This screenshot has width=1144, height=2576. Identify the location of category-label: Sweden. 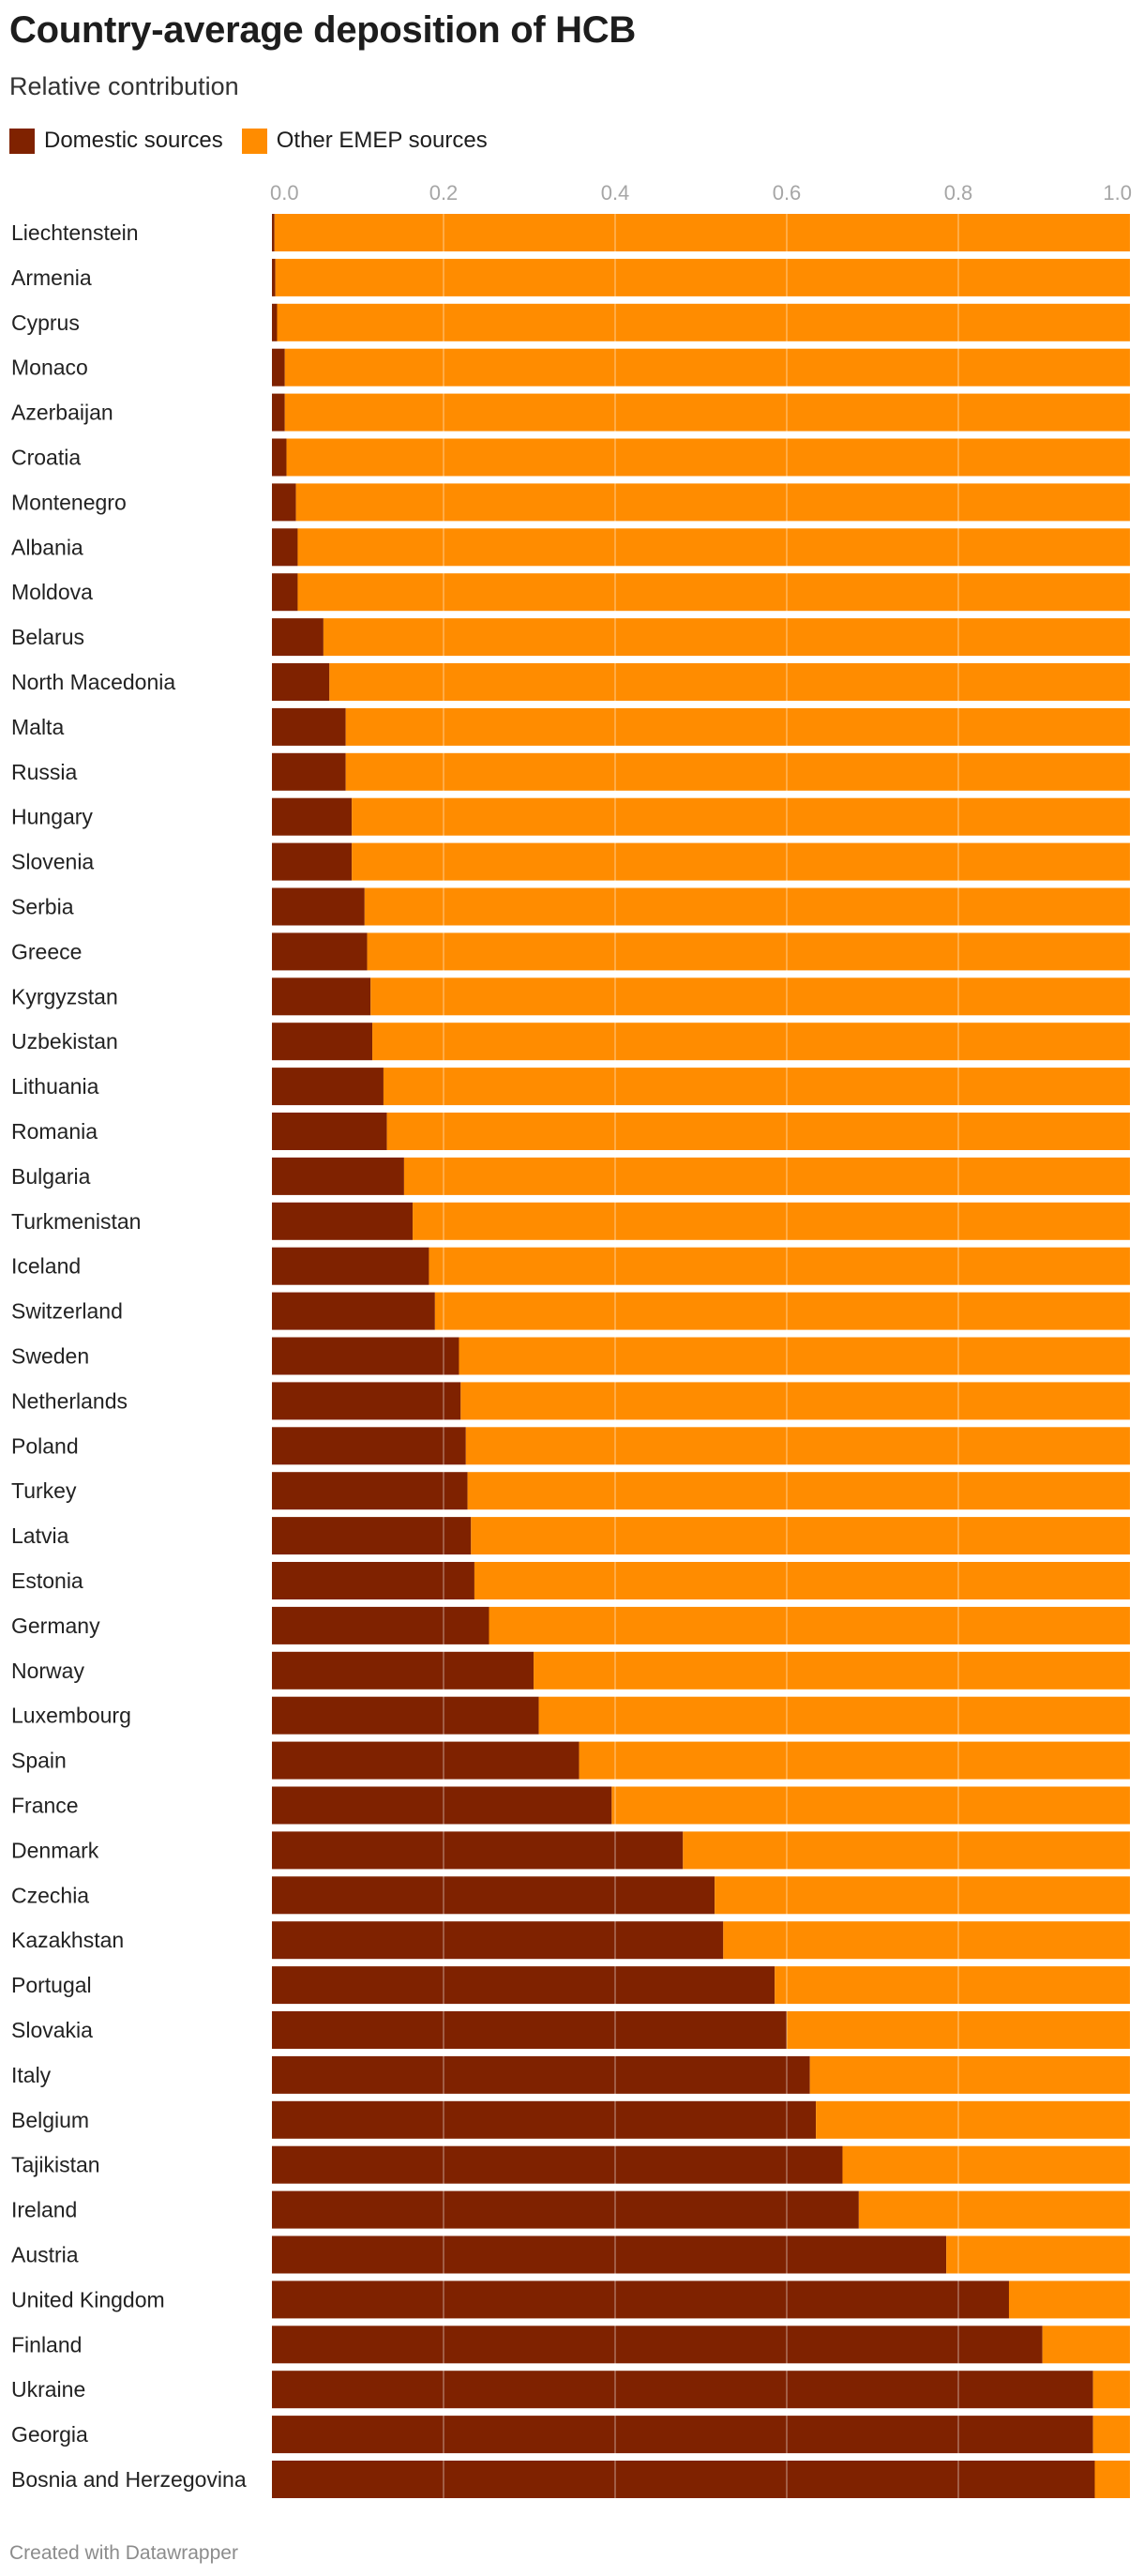
(50, 1356).